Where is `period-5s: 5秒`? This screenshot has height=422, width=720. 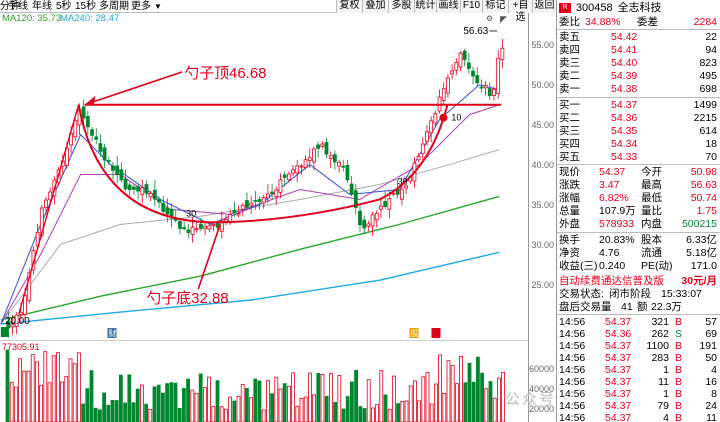
period-5s: 5秒 is located at coordinates (64, 6).